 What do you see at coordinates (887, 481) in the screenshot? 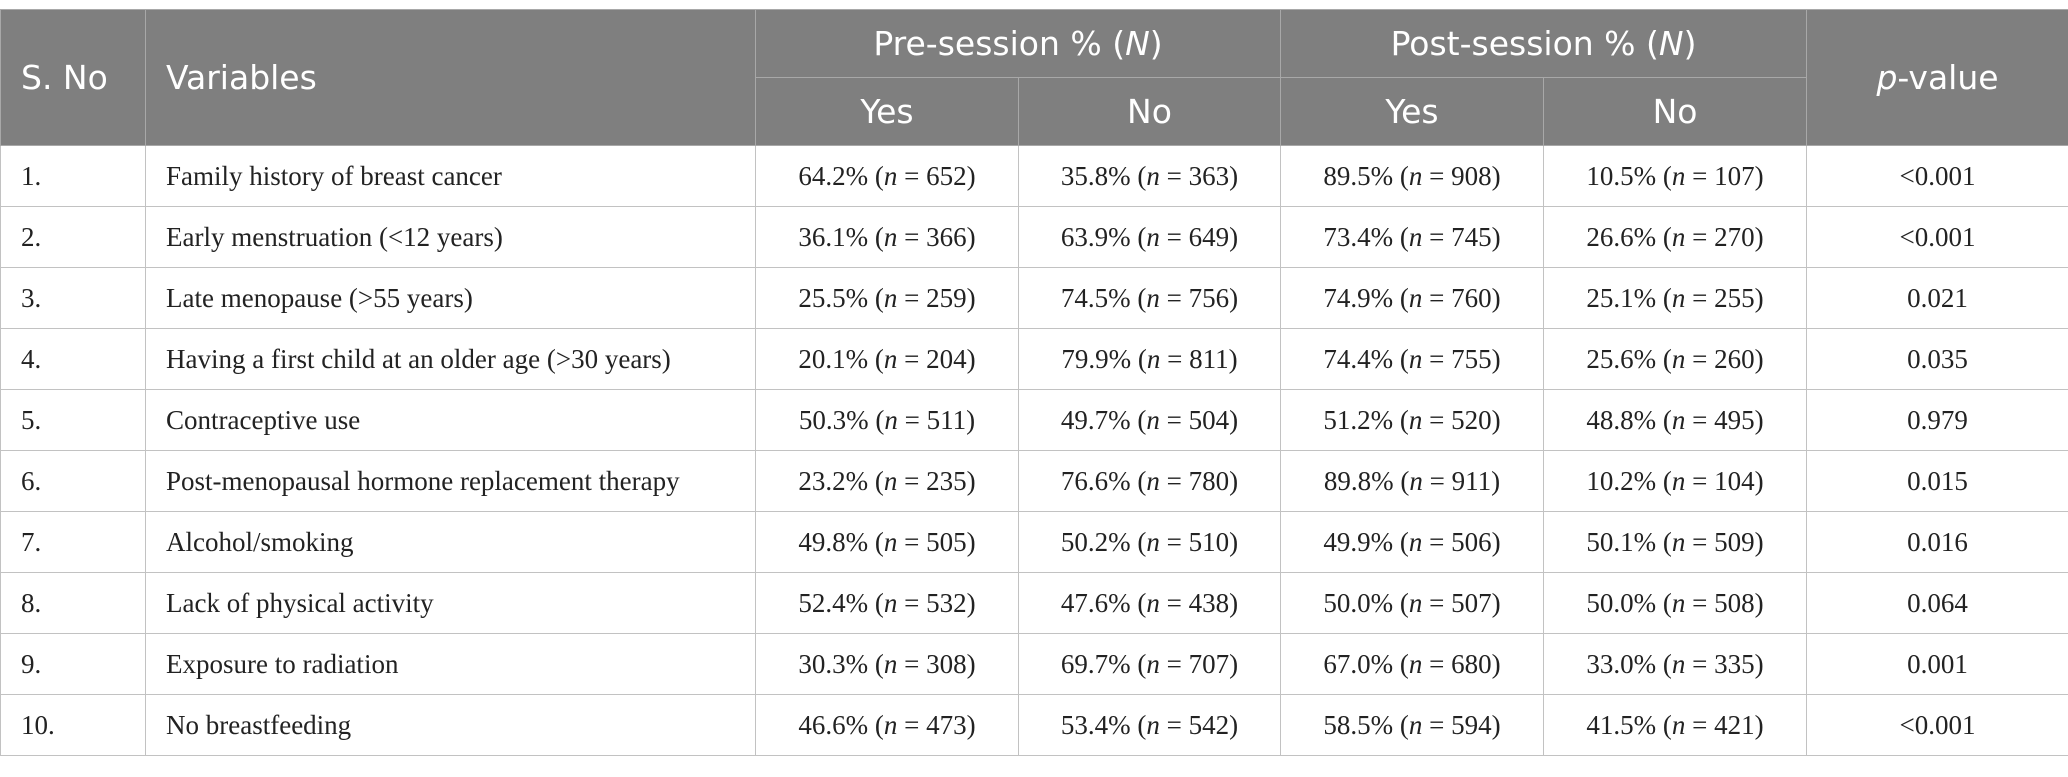
I see `cell-pre-yes: 23.2% (n = 235)` at bounding box center [887, 481].